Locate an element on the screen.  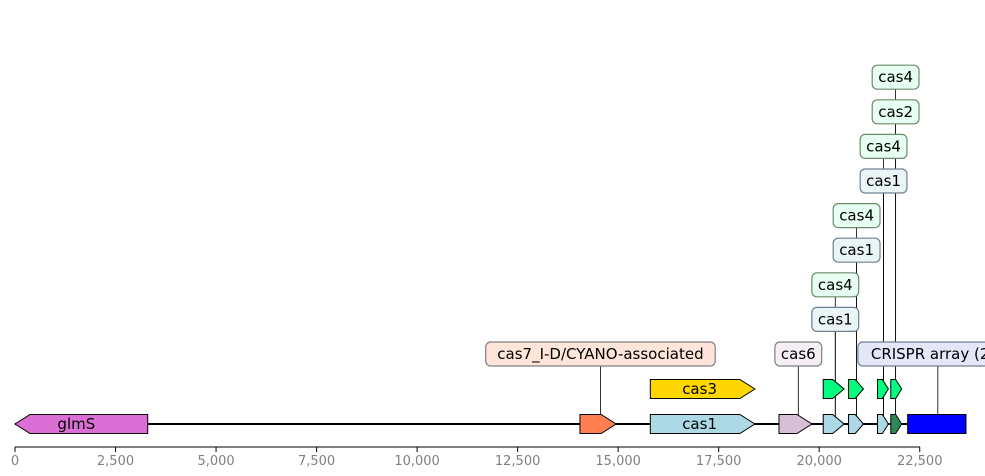
feature-cas2 is located at coordinates (896, 424).